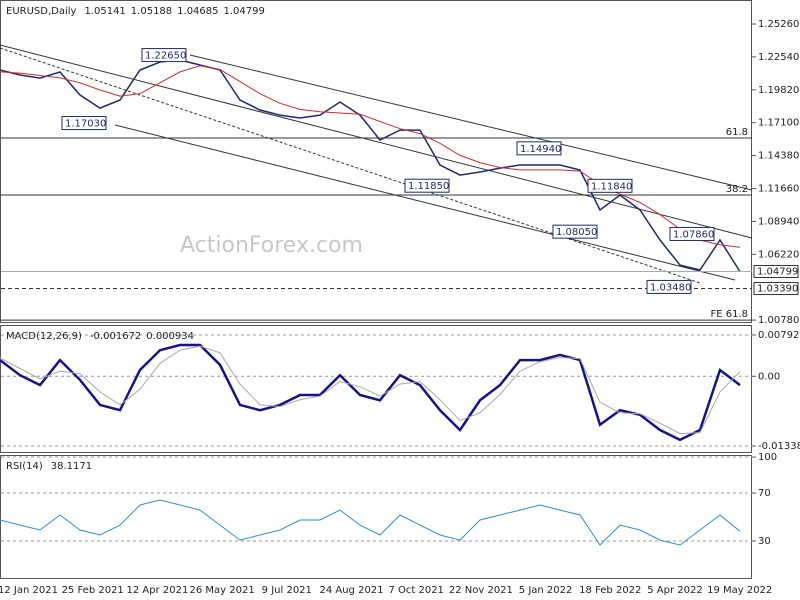  I want to click on header-value: 38.1171, so click(71, 466).